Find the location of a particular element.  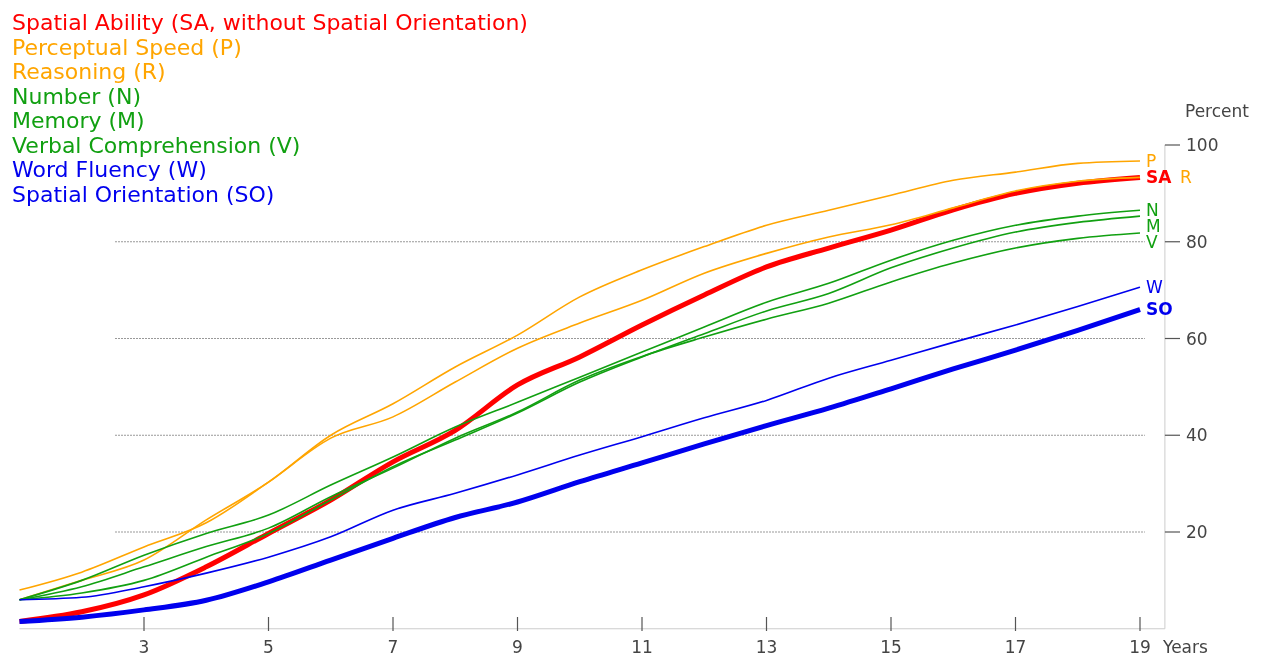

x-axis-title: Years is located at coordinates (1185, 647).